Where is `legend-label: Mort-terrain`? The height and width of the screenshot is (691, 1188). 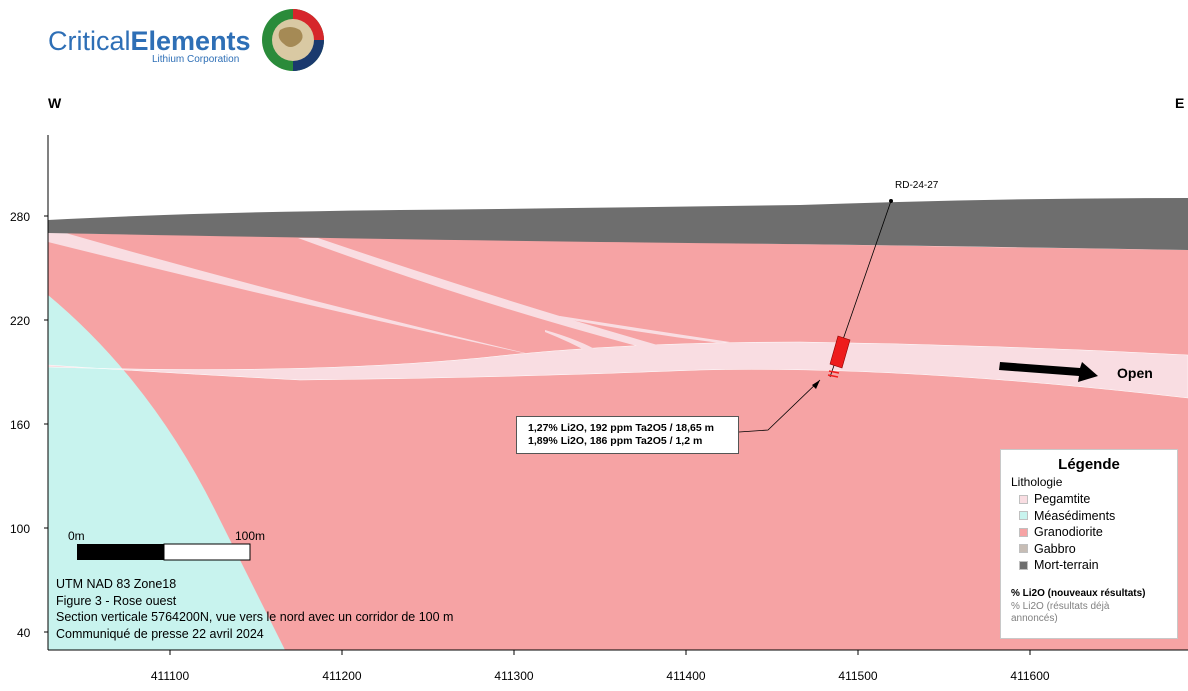 legend-label: Mort-terrain is located at coordinates (1066, 565).